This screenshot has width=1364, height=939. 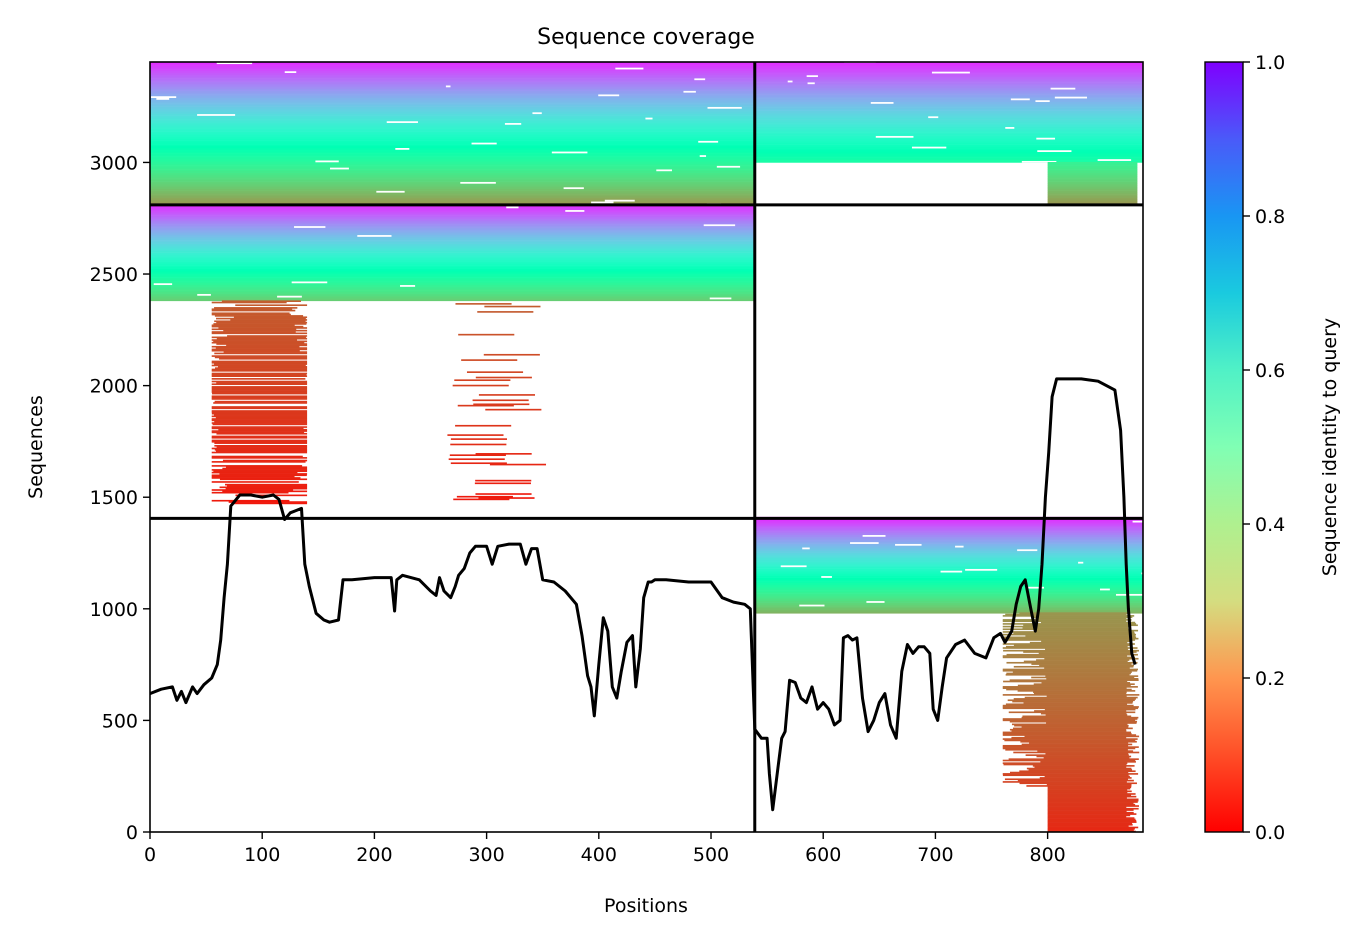 What do you see at coordinates (120, 721) in the screenshot?
I see `y-tick-label: 500` at bounding box center [120, 721].